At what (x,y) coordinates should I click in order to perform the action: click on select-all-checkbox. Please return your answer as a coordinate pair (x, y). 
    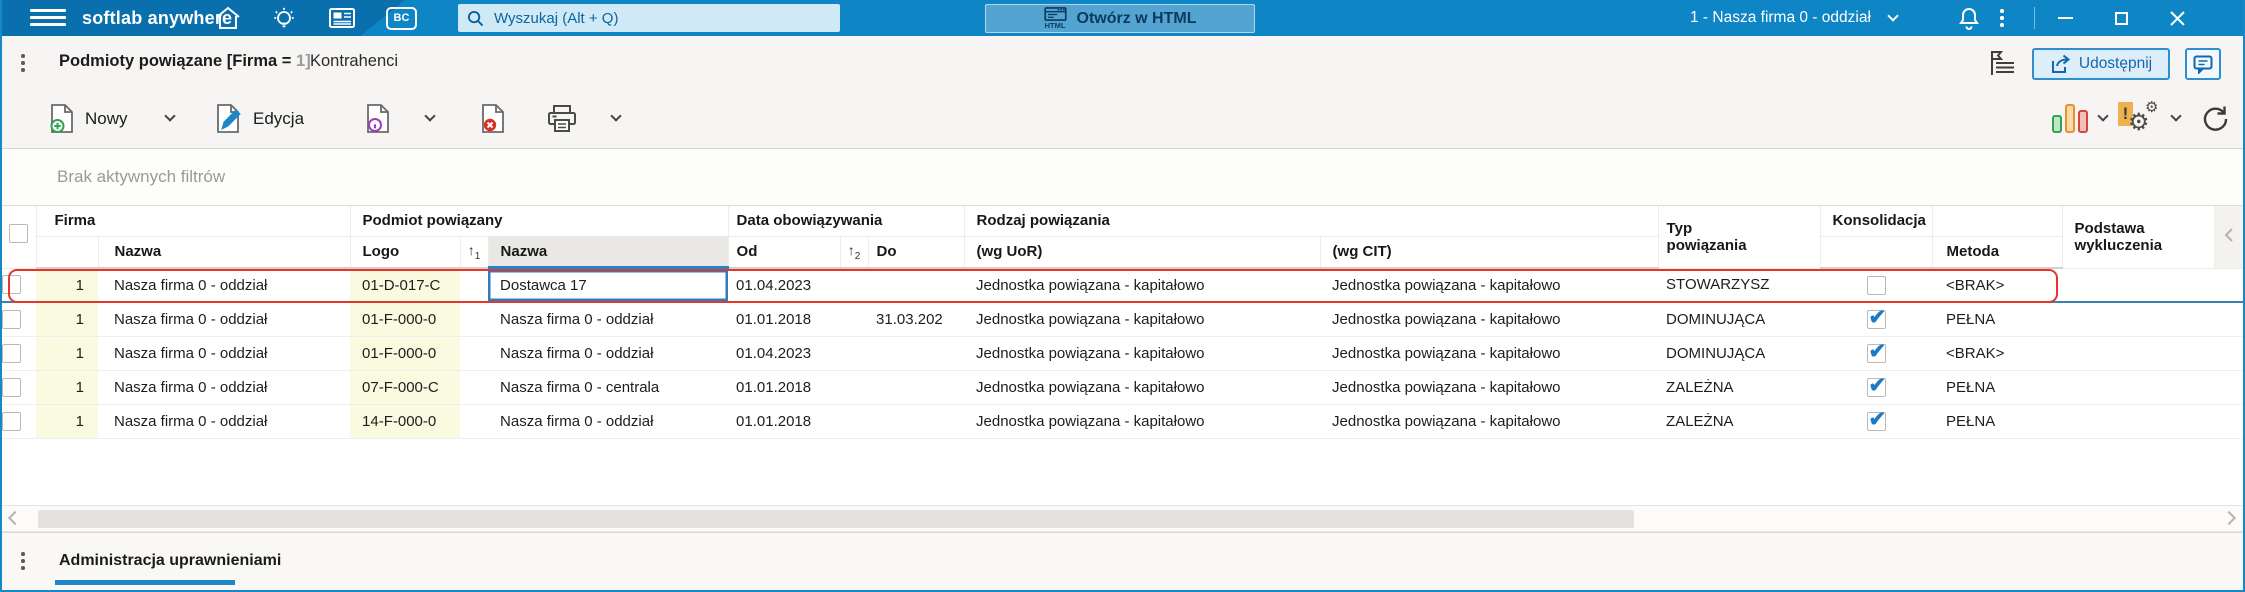
    Looking at the image, I should click on (19, 233).